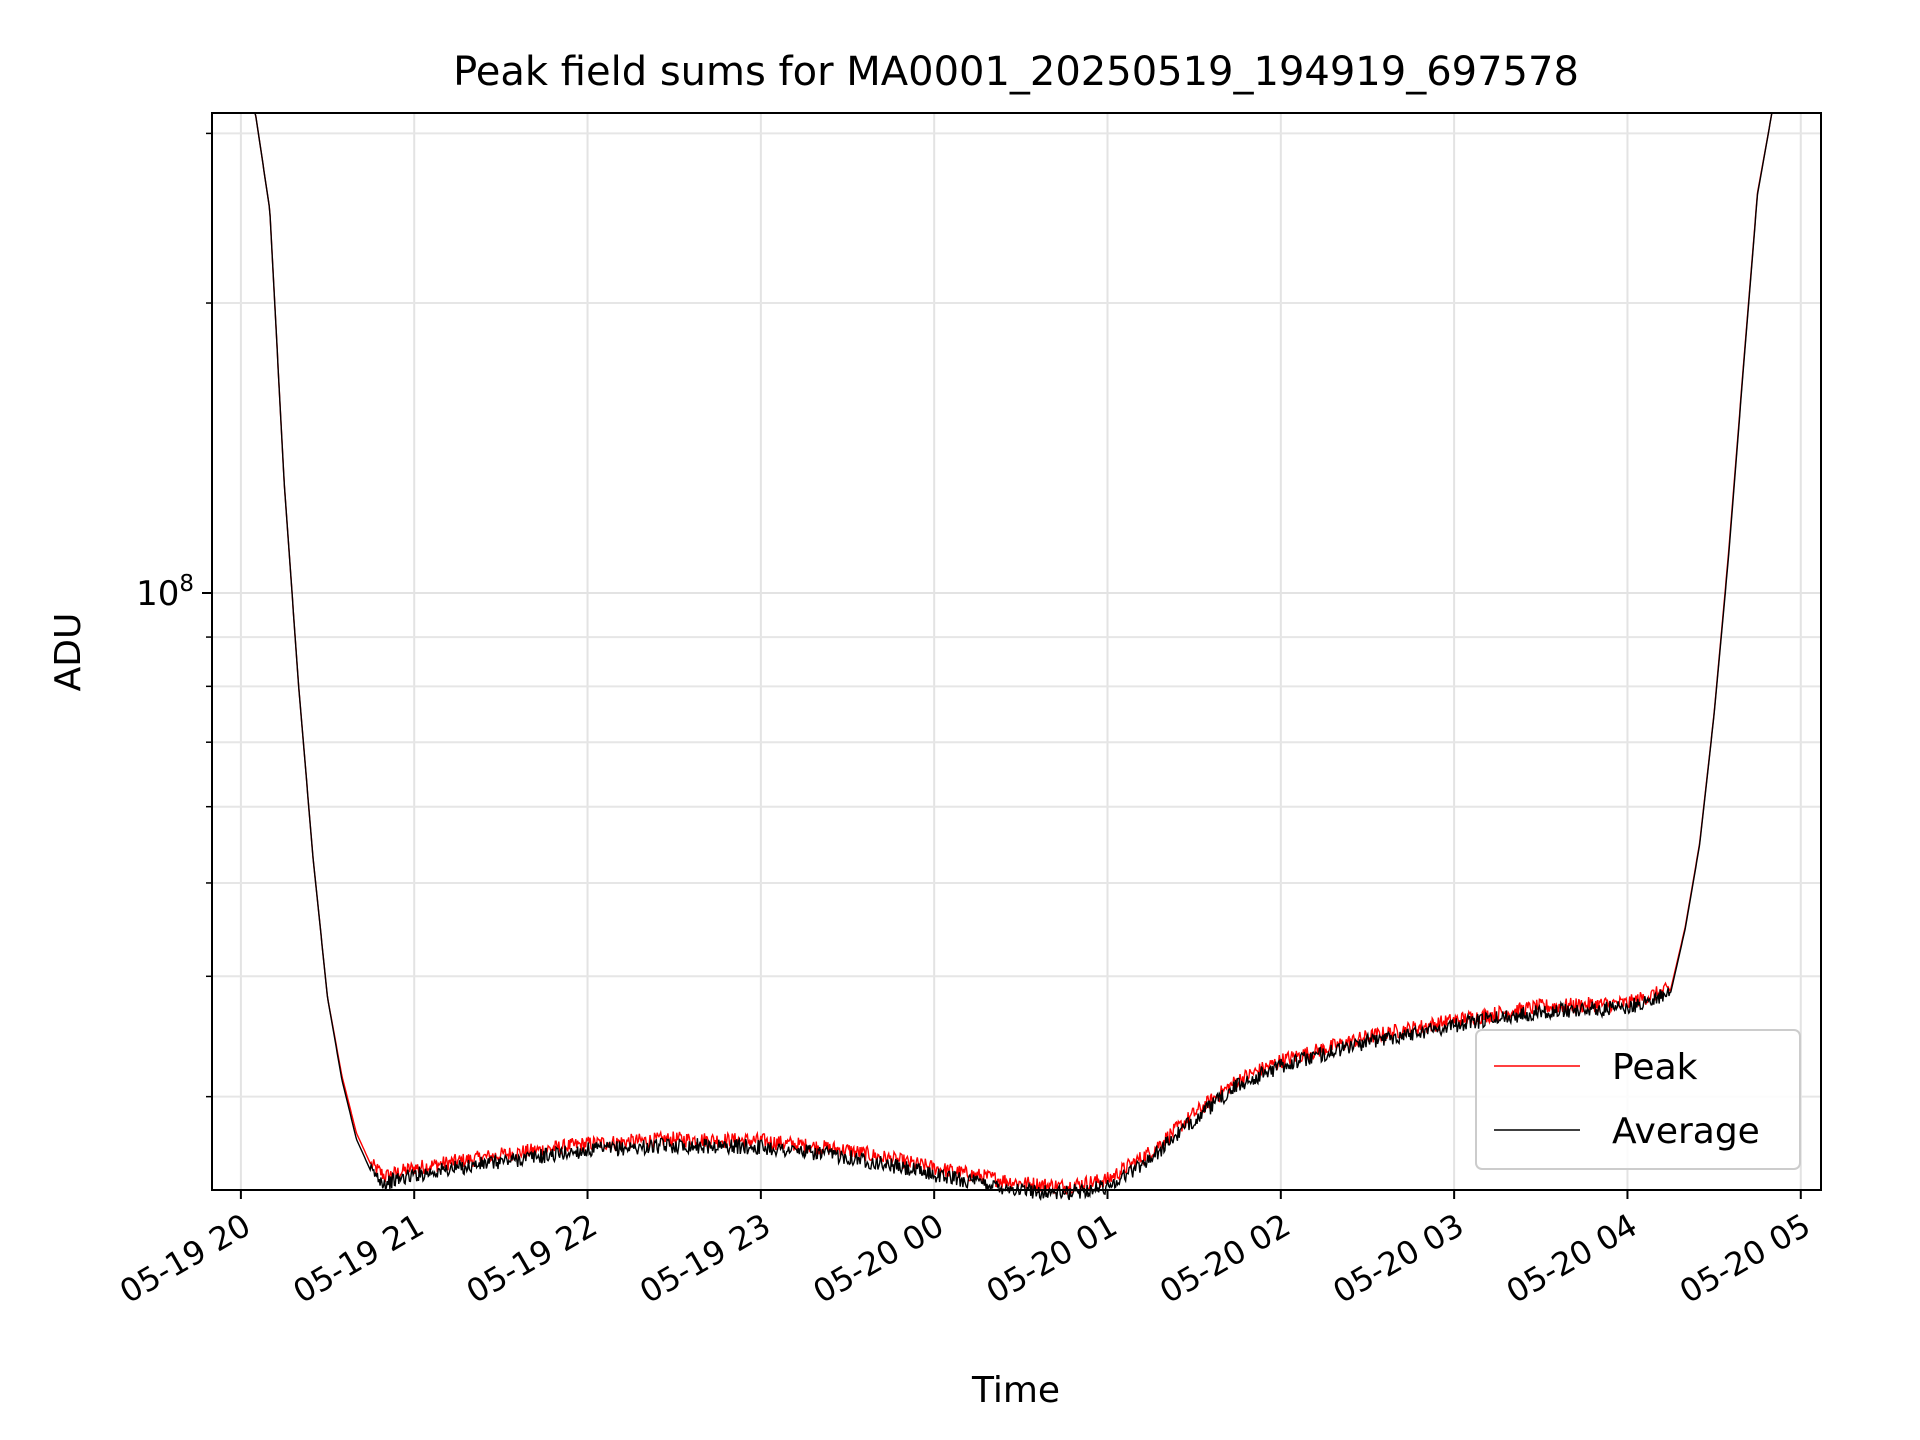 This screenshot has width=1920, height=1440. Describe the element at coordinates (1686, 1131) in the screenshot. I see `legend-label-average: Average` at that location.